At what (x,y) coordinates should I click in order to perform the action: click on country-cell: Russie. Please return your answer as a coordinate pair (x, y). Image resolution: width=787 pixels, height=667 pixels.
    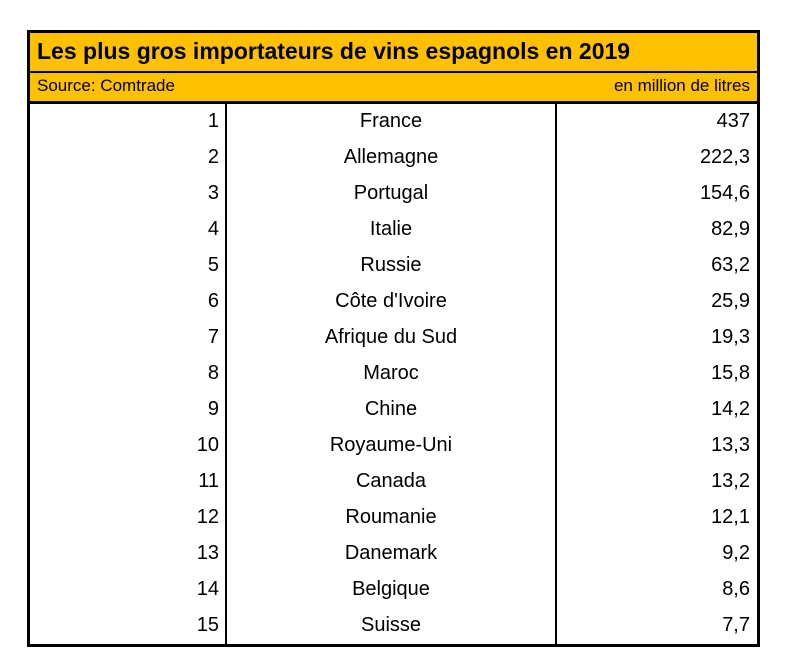
    Looking at the image, I should click on (392, 265).